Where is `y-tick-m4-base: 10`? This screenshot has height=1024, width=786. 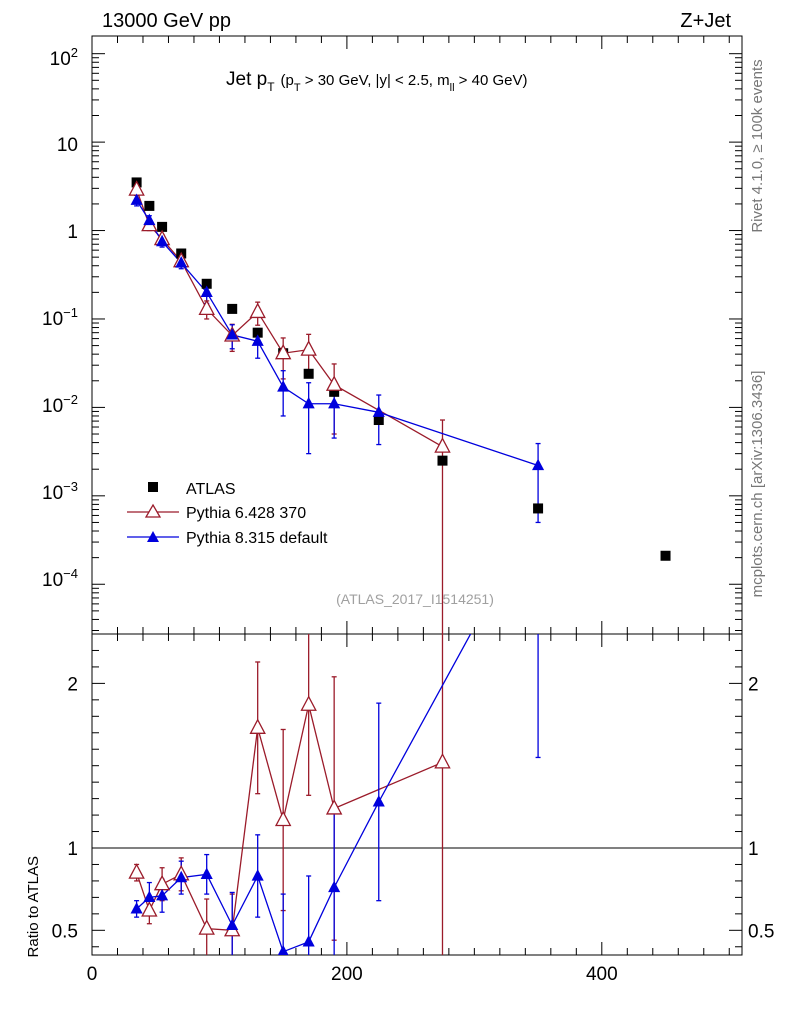 y-tick-m4-base: 10 is located at coordinates (52, 580).